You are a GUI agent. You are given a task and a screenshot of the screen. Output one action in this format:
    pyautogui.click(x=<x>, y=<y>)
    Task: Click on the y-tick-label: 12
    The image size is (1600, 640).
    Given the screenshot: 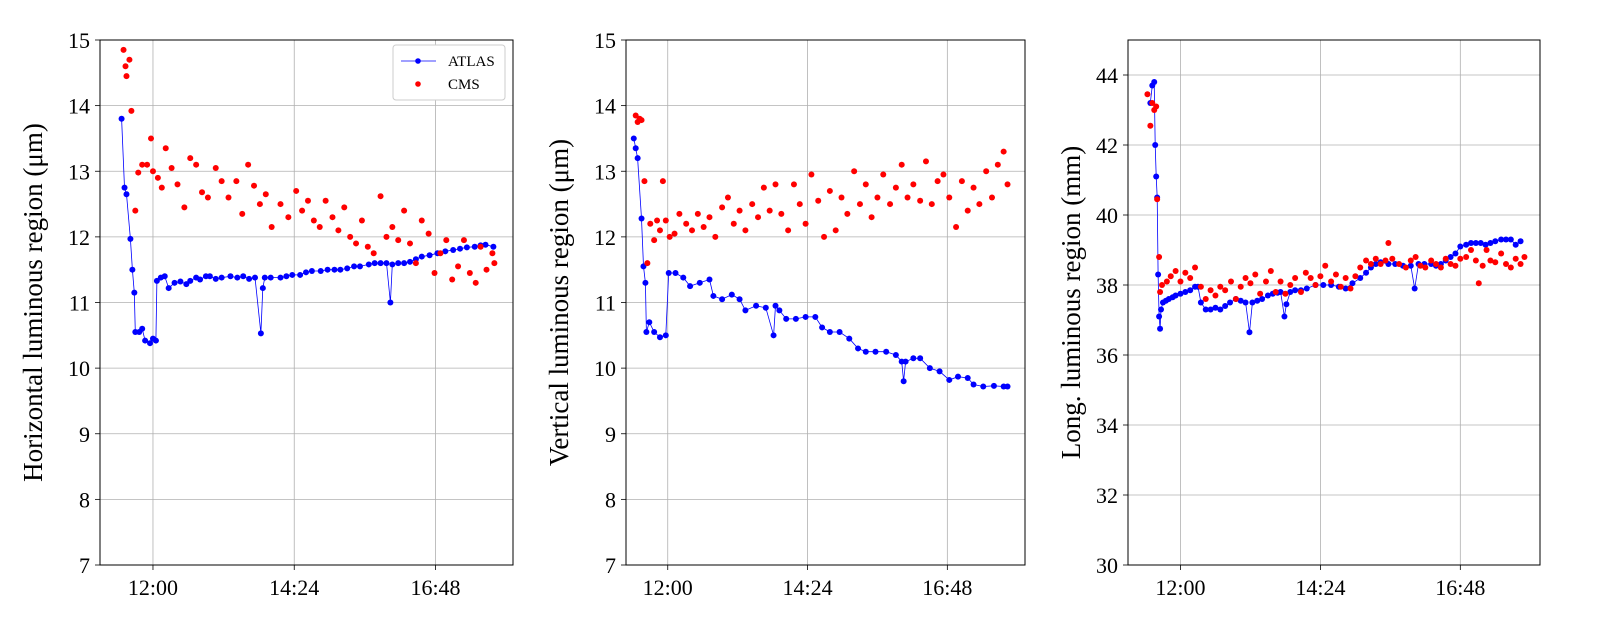 What is the action you would take?
    pyautogui.click(x=605, y=237)
    